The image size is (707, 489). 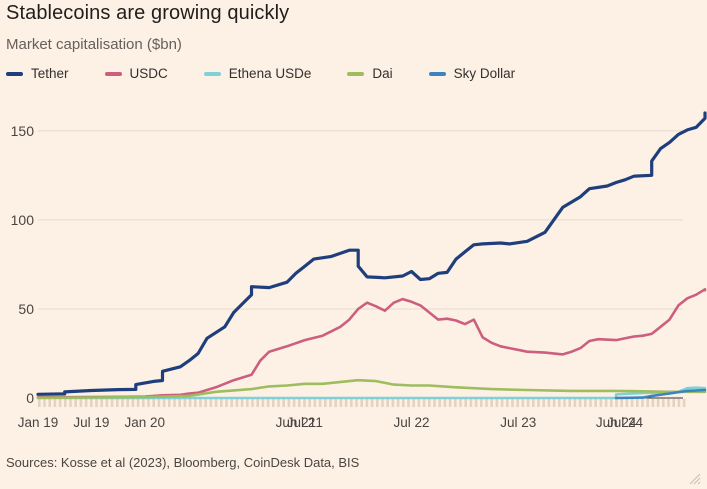 What do you see at coordinates (518, 422) in the screenshot?
I see `x-tick-label: Jul 23` at bounding box center [518, 422].